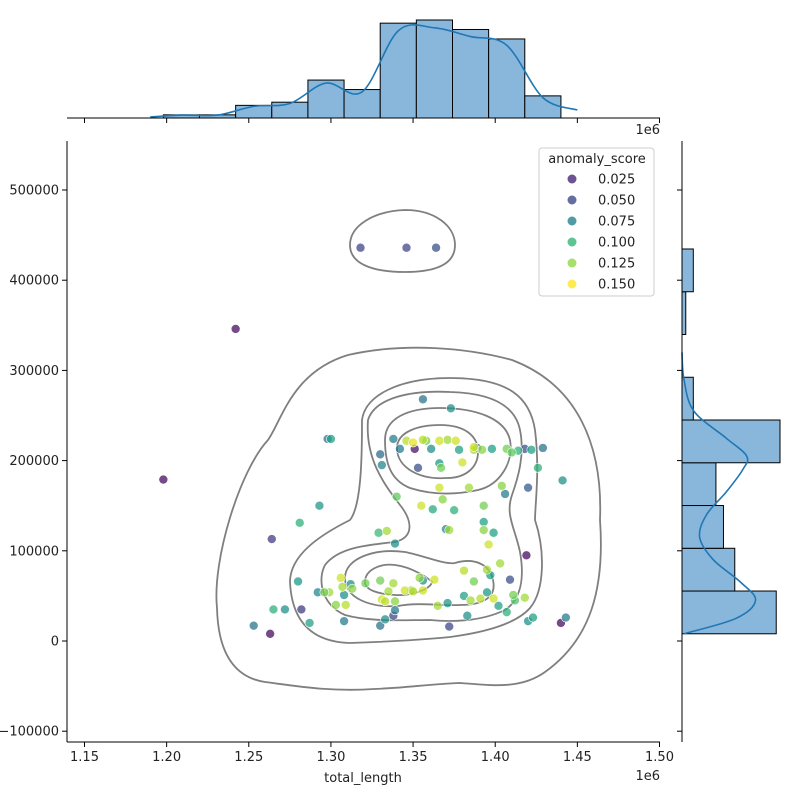 This screenshot has height=800, width=800. I want to click on x-tick-label: 1.30, so click(330, 757).